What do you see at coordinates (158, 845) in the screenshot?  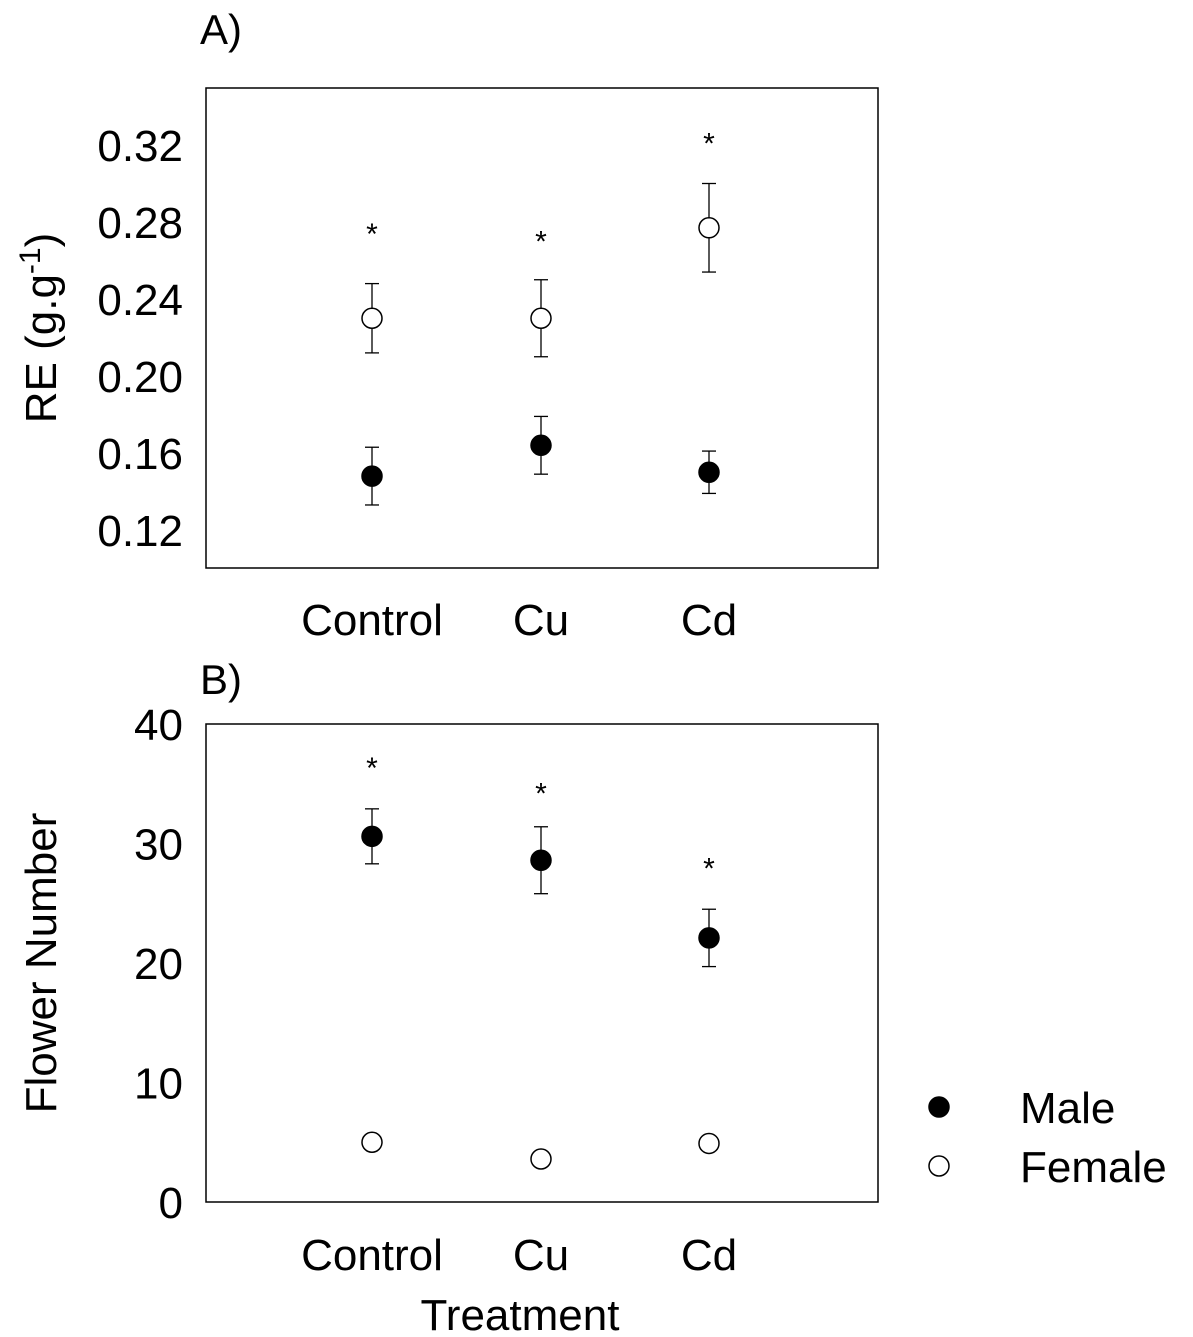 I see `panel-b-y-tick-label: 30` at bounding box center [158, 845].